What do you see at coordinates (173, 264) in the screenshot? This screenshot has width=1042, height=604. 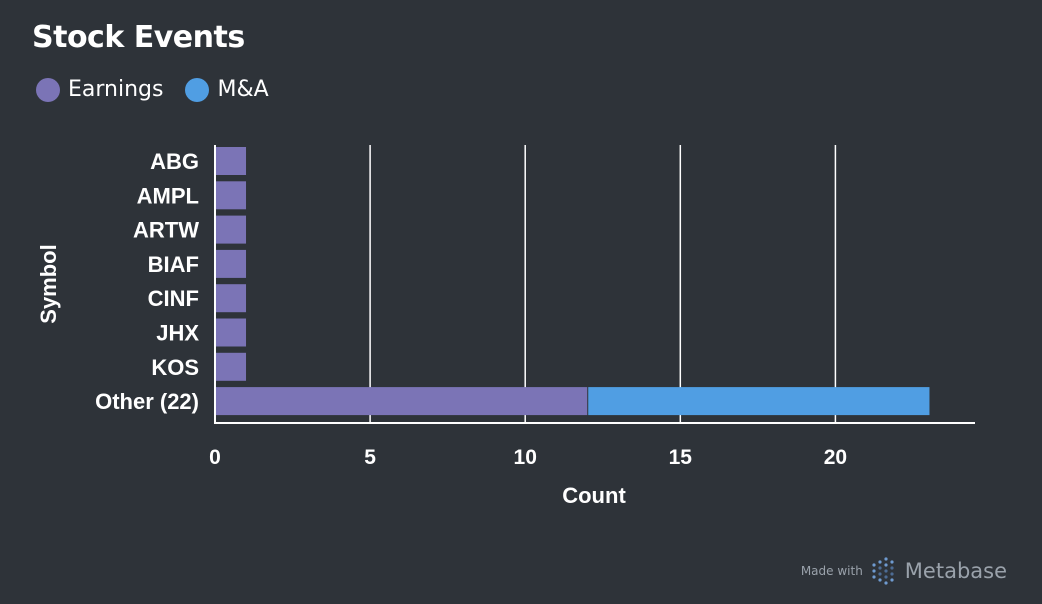 I see `y-tick-label: BIAF` at bounding box center [173, 264].